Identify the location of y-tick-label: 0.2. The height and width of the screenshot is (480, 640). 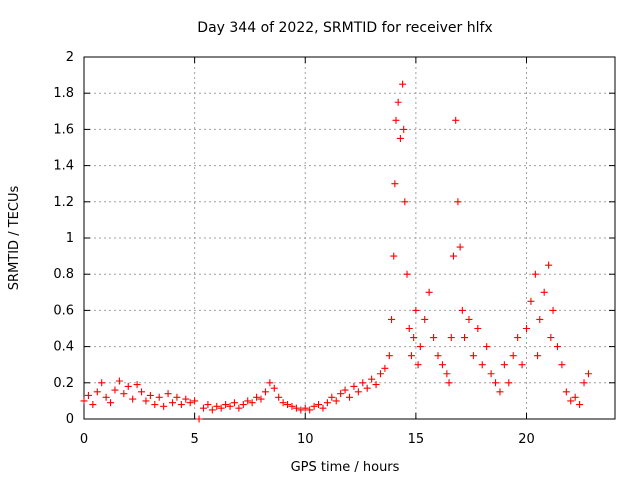
(63, 383).